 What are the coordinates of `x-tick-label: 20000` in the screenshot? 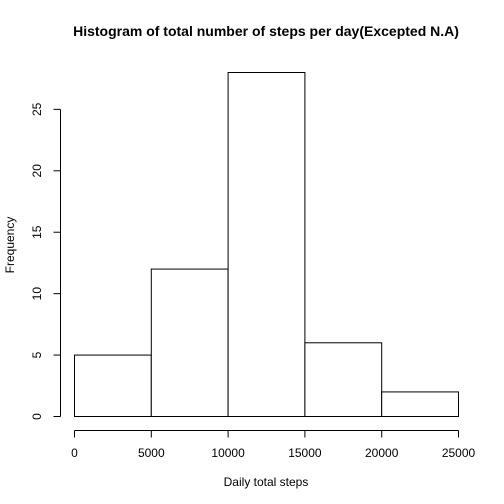 It's located at (382, 453).